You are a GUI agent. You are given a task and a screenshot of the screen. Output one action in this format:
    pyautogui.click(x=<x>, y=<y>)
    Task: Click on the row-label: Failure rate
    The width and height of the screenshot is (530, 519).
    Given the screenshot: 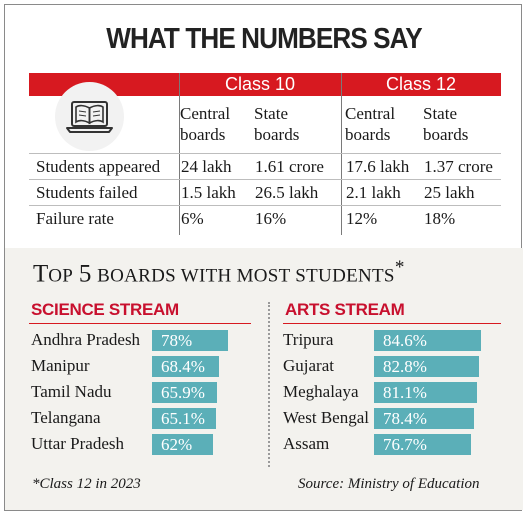 What is the action you would take?
    pyautogui.click(x=75, y=218)
    